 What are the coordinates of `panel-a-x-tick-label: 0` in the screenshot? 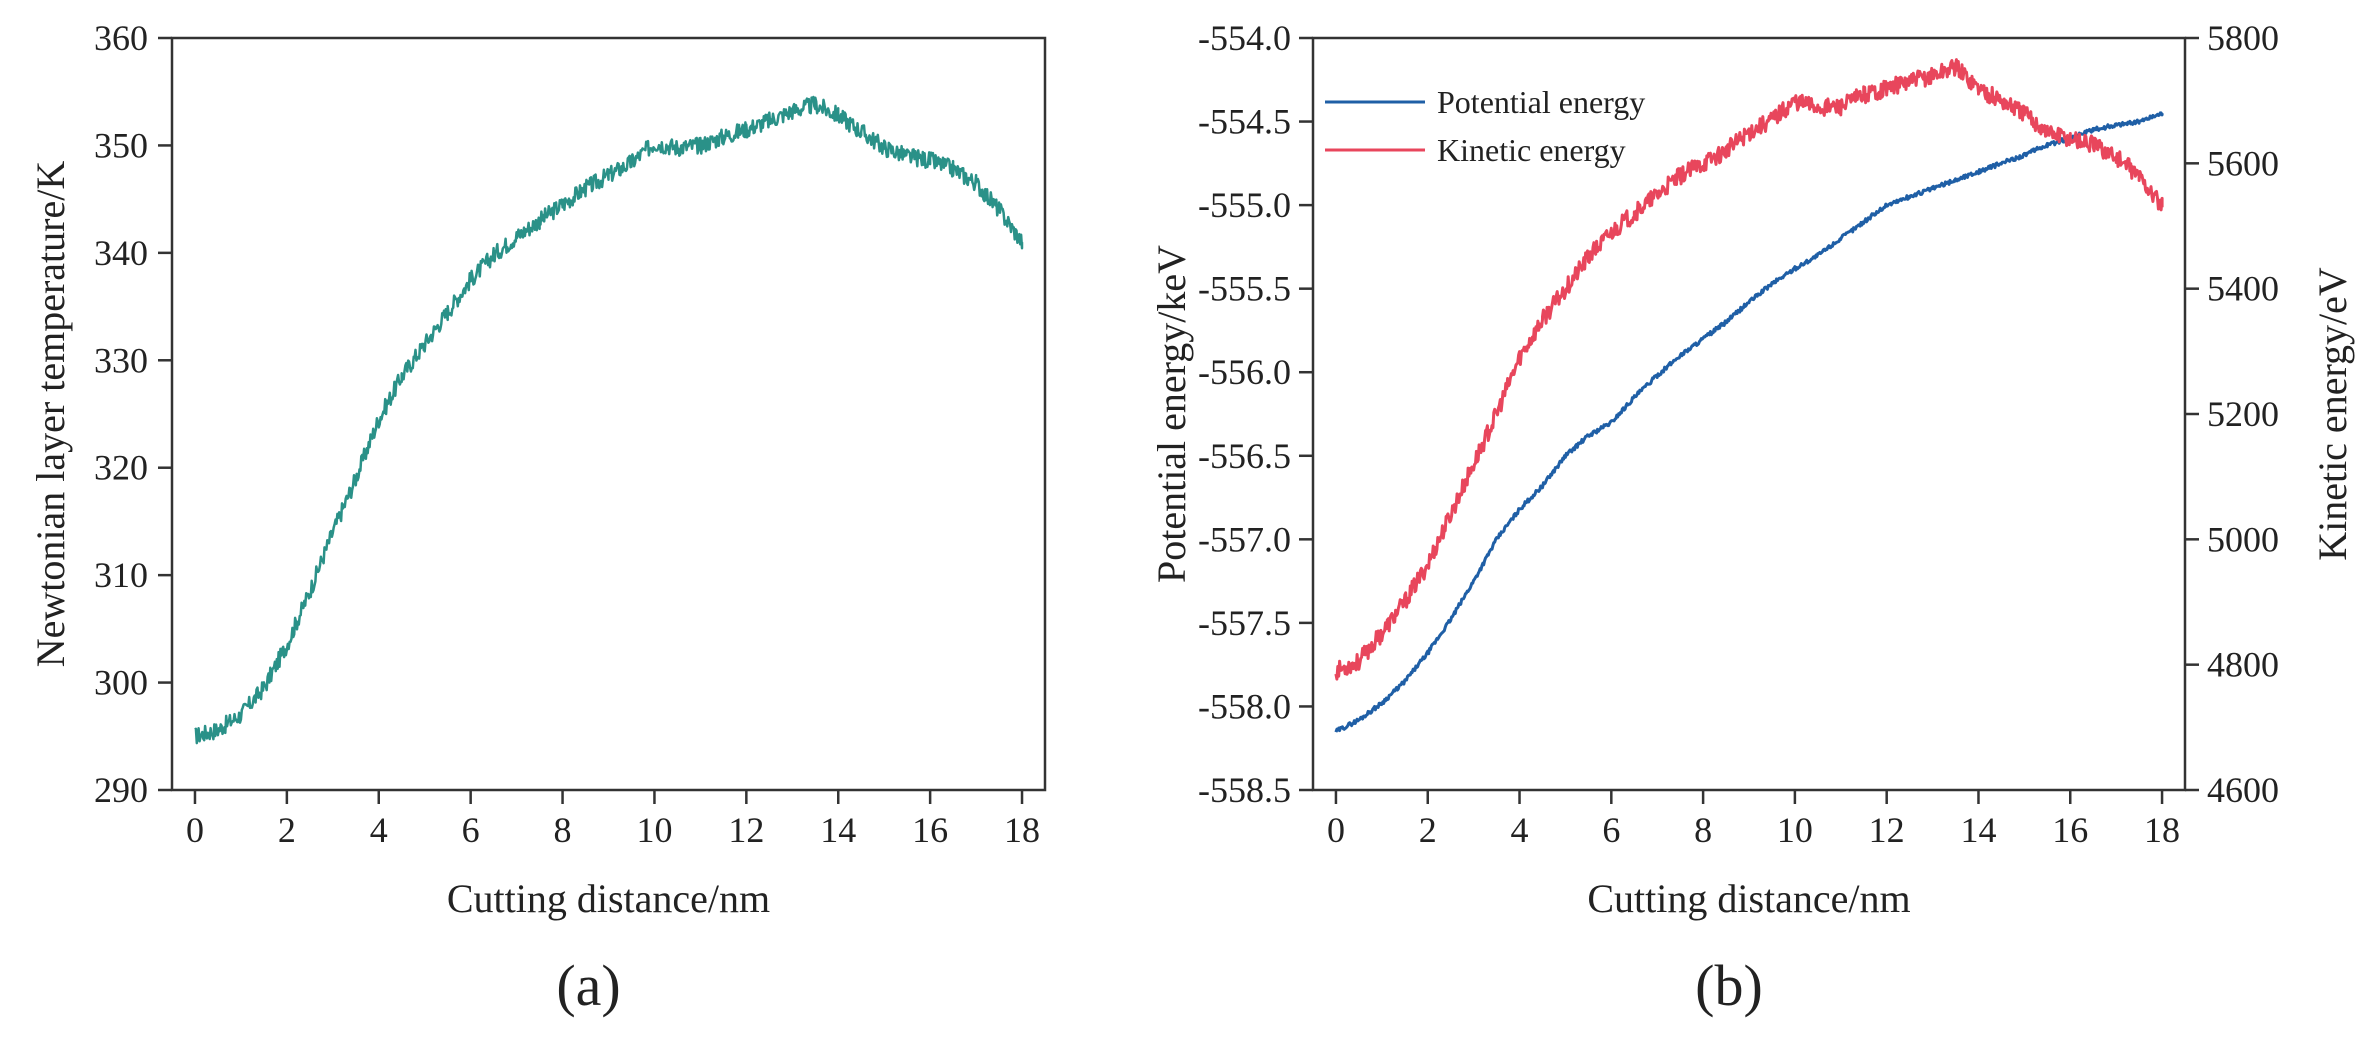 It's located at (195, 830).